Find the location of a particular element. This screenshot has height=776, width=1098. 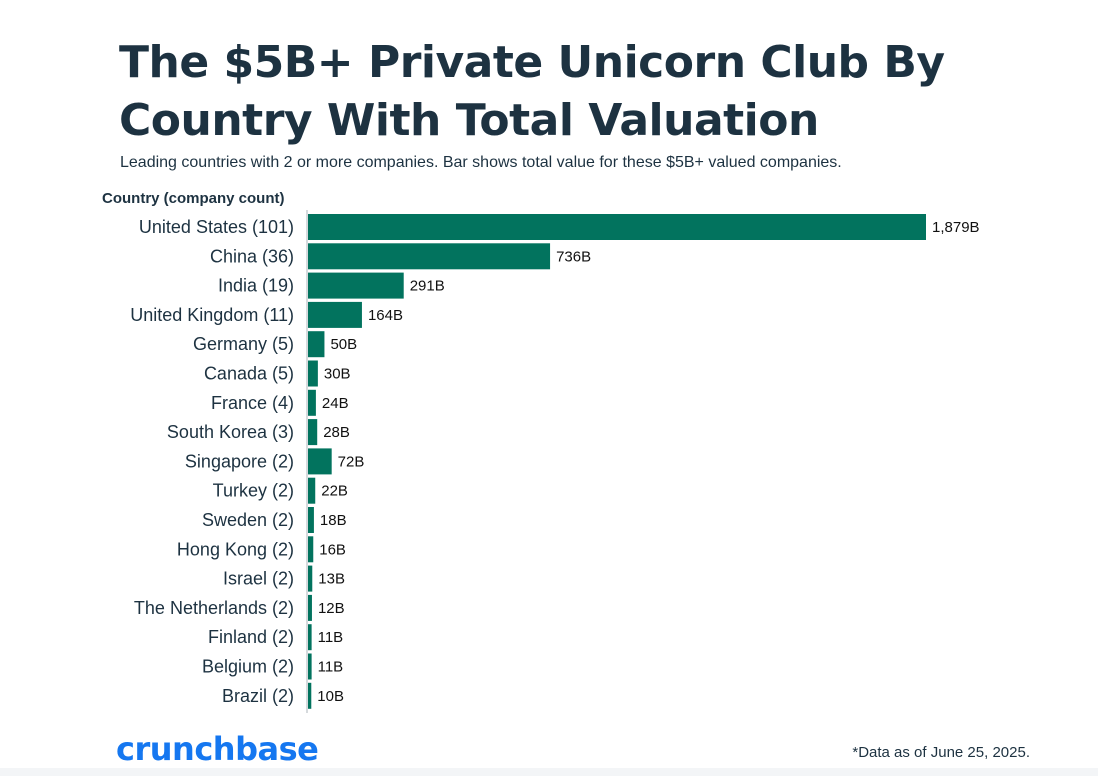

value-label: 50B is located at coordinates (343, 344).